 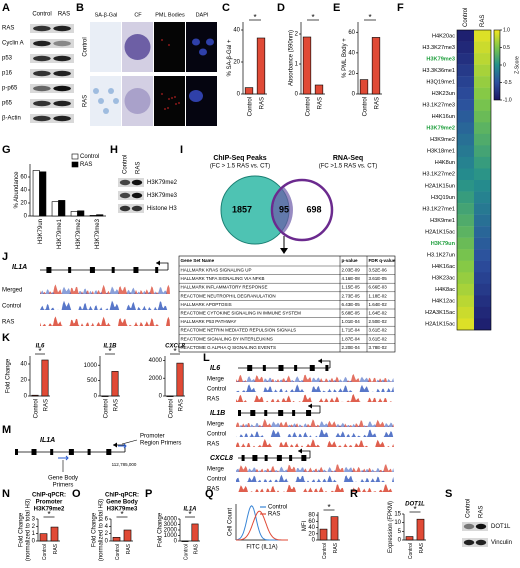 What do you see at coordinates (6, 494) in the screenshot?
I see `panel-letter: N` at bounding box center [6, 494].